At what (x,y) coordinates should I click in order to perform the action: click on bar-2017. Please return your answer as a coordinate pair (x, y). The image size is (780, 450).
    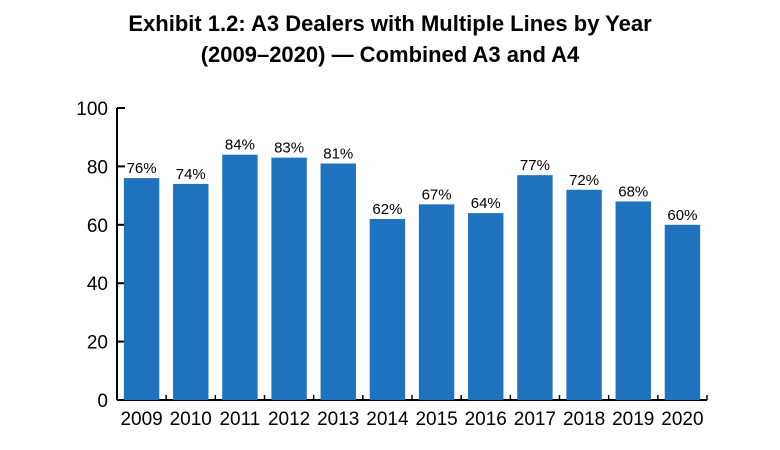
    Looking at the image, I should click on (535, 287).